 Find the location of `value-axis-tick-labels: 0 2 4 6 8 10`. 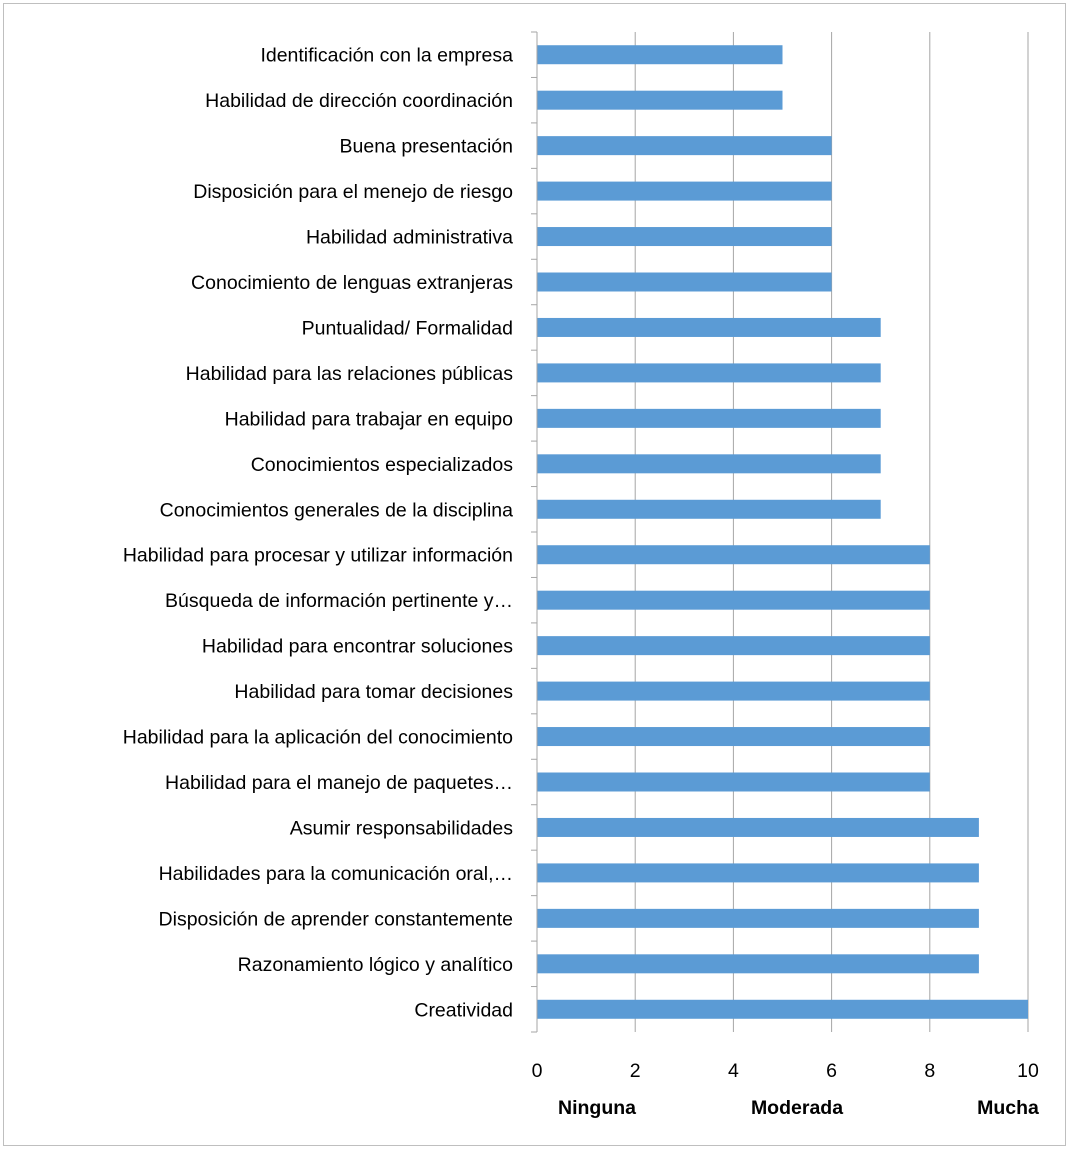

value-axis-tick-labels: 0 2 4 6 8 10 is located at coordinates (785, 1071).